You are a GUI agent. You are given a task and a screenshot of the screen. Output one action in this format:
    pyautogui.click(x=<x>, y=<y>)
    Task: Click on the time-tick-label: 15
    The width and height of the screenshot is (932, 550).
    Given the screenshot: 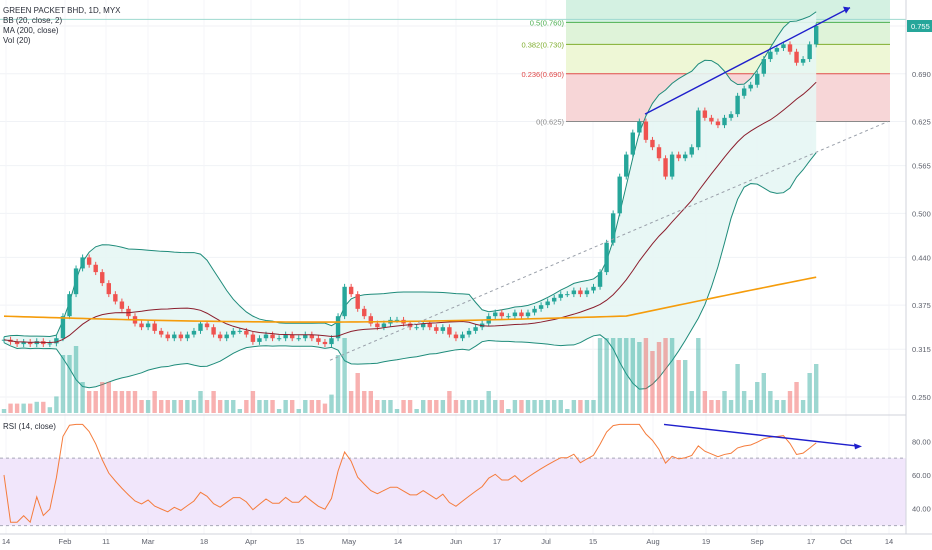 What is the action you would take?
    pyautogui.click(x=593, y=541)
    